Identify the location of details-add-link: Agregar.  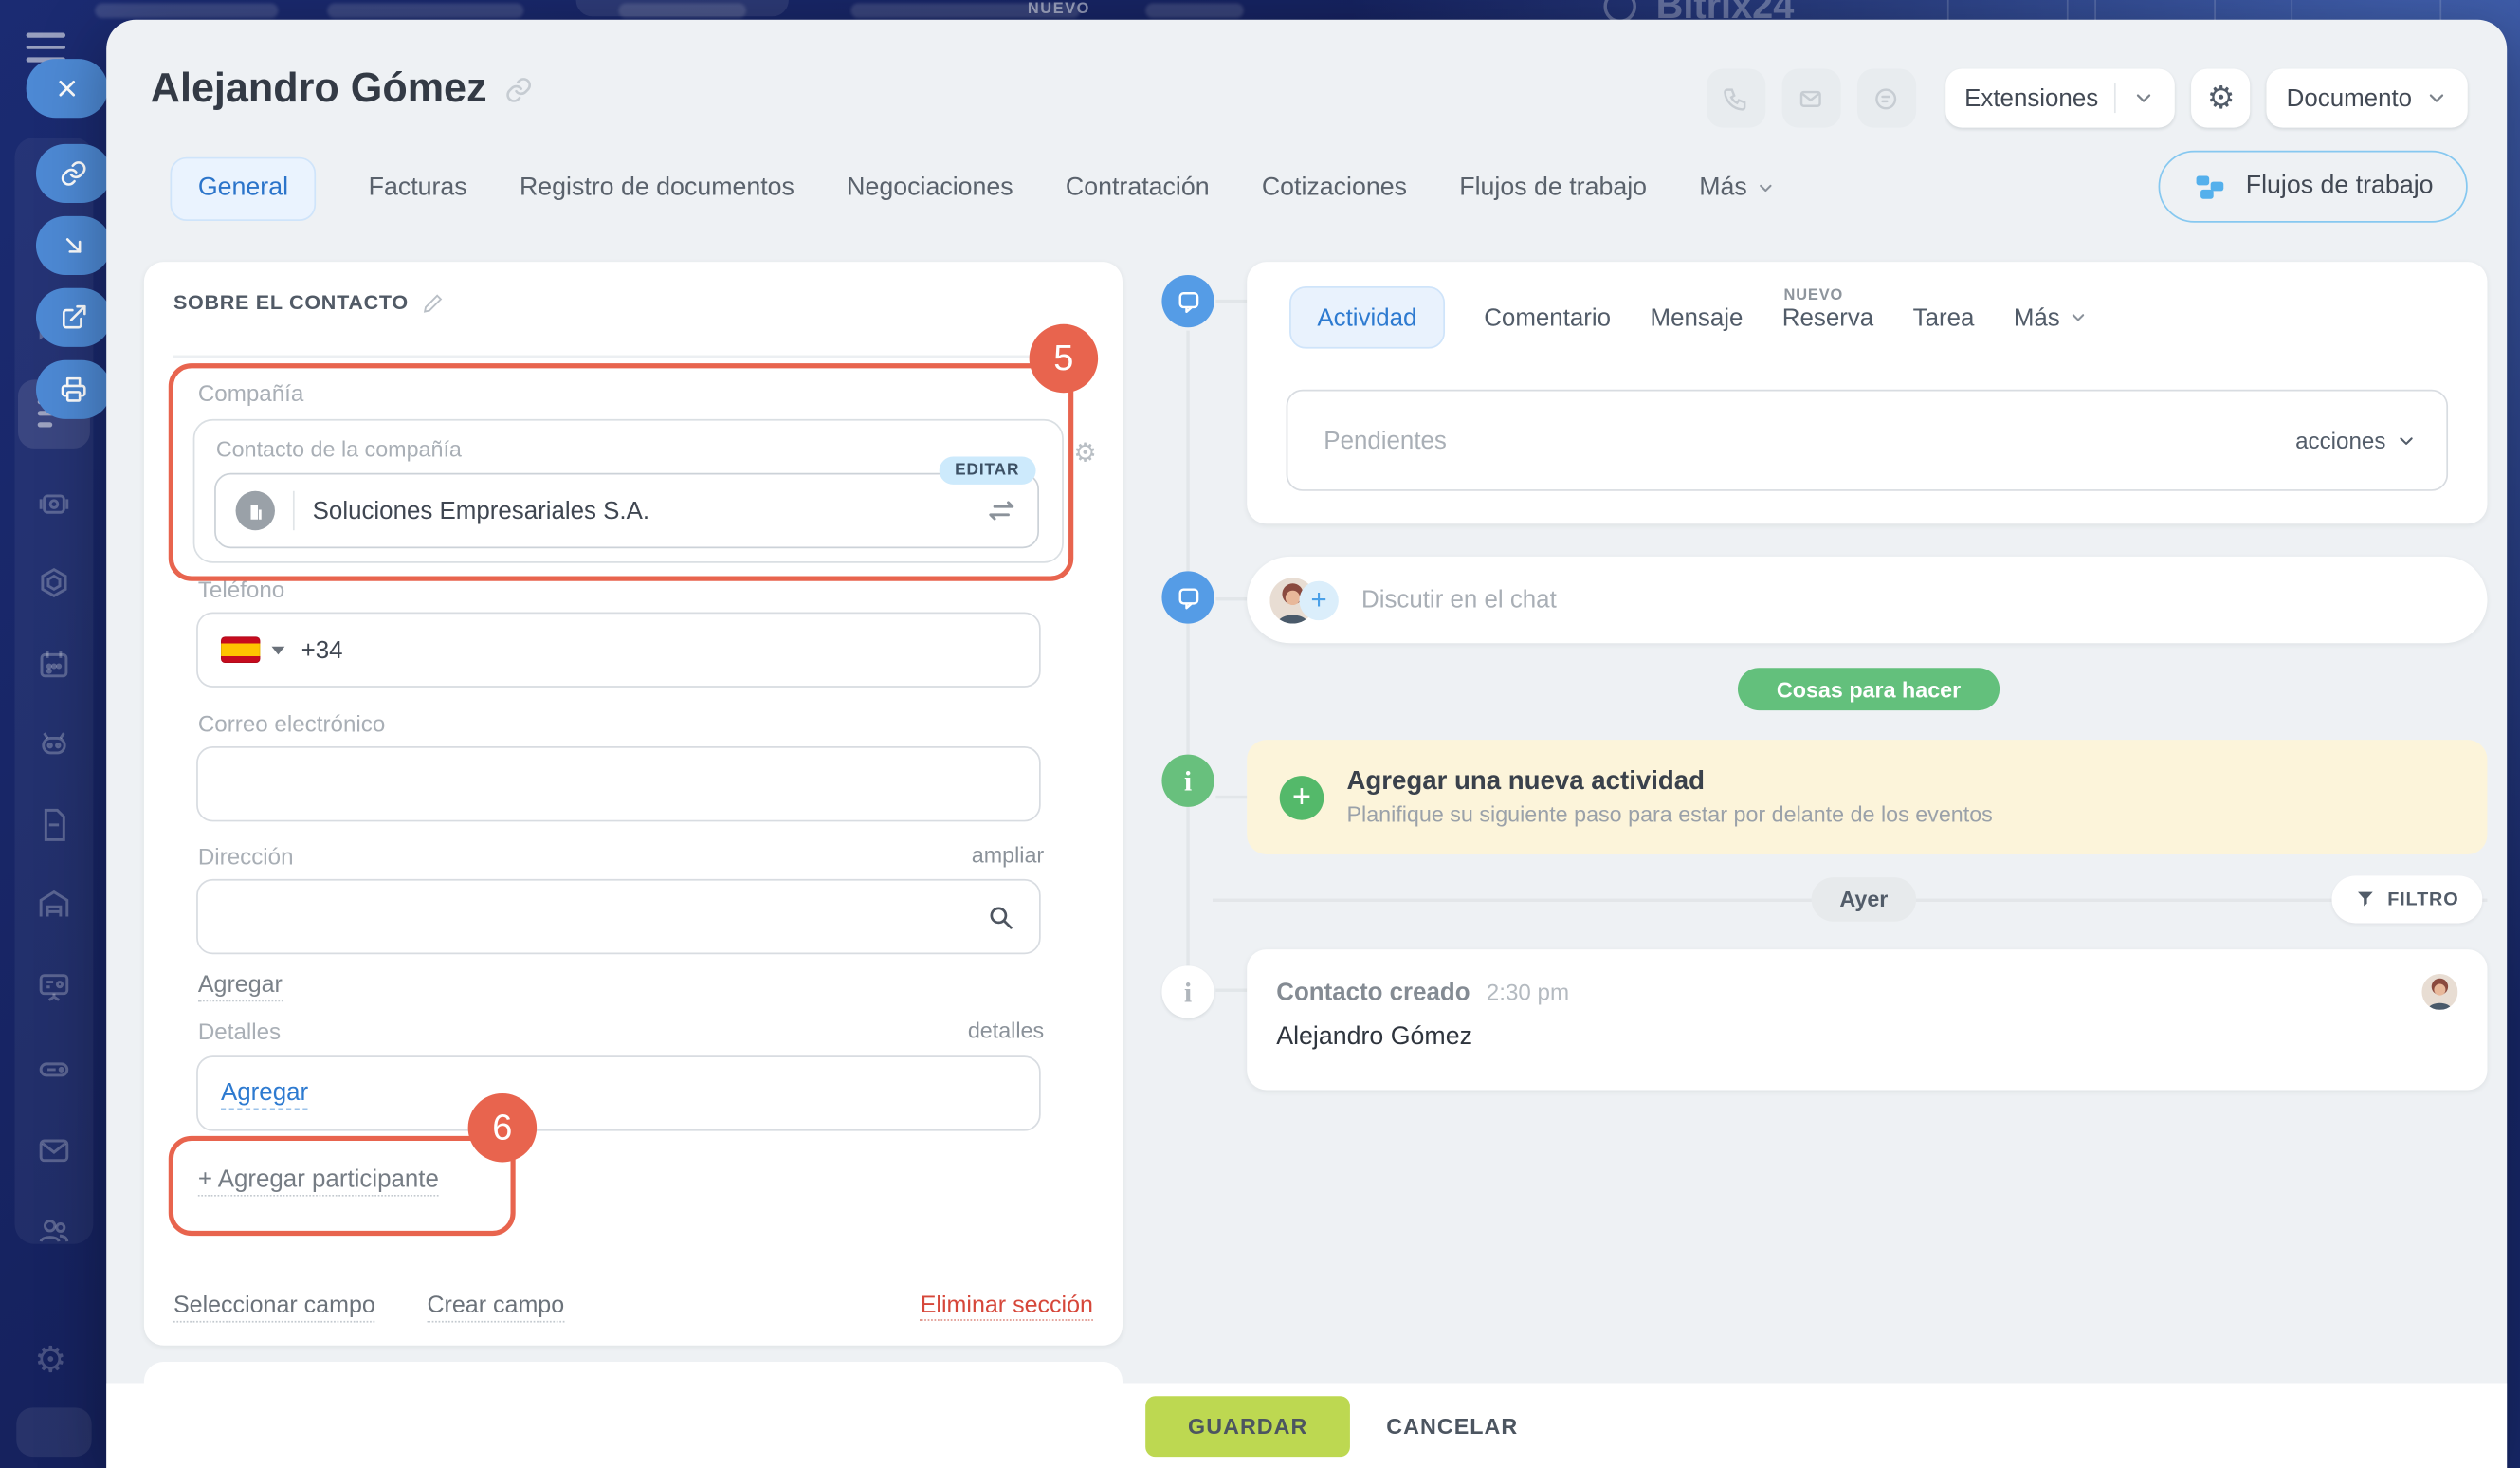
(265, 1094).